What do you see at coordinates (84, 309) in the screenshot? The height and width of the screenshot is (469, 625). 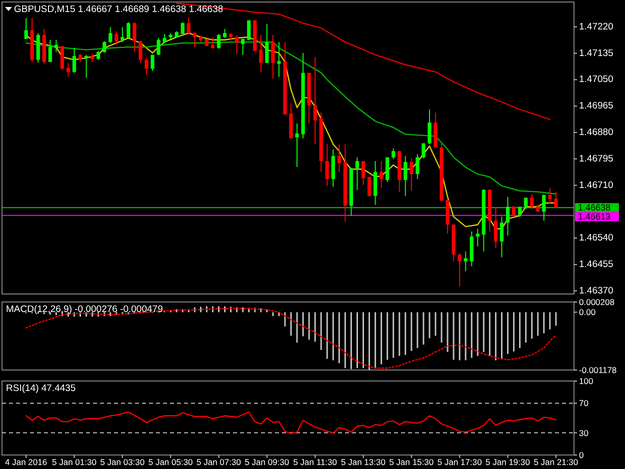 I see `chart-title: MACD(12,26,9) -0.000276 -0.000479` at bounding box center [84, 309].